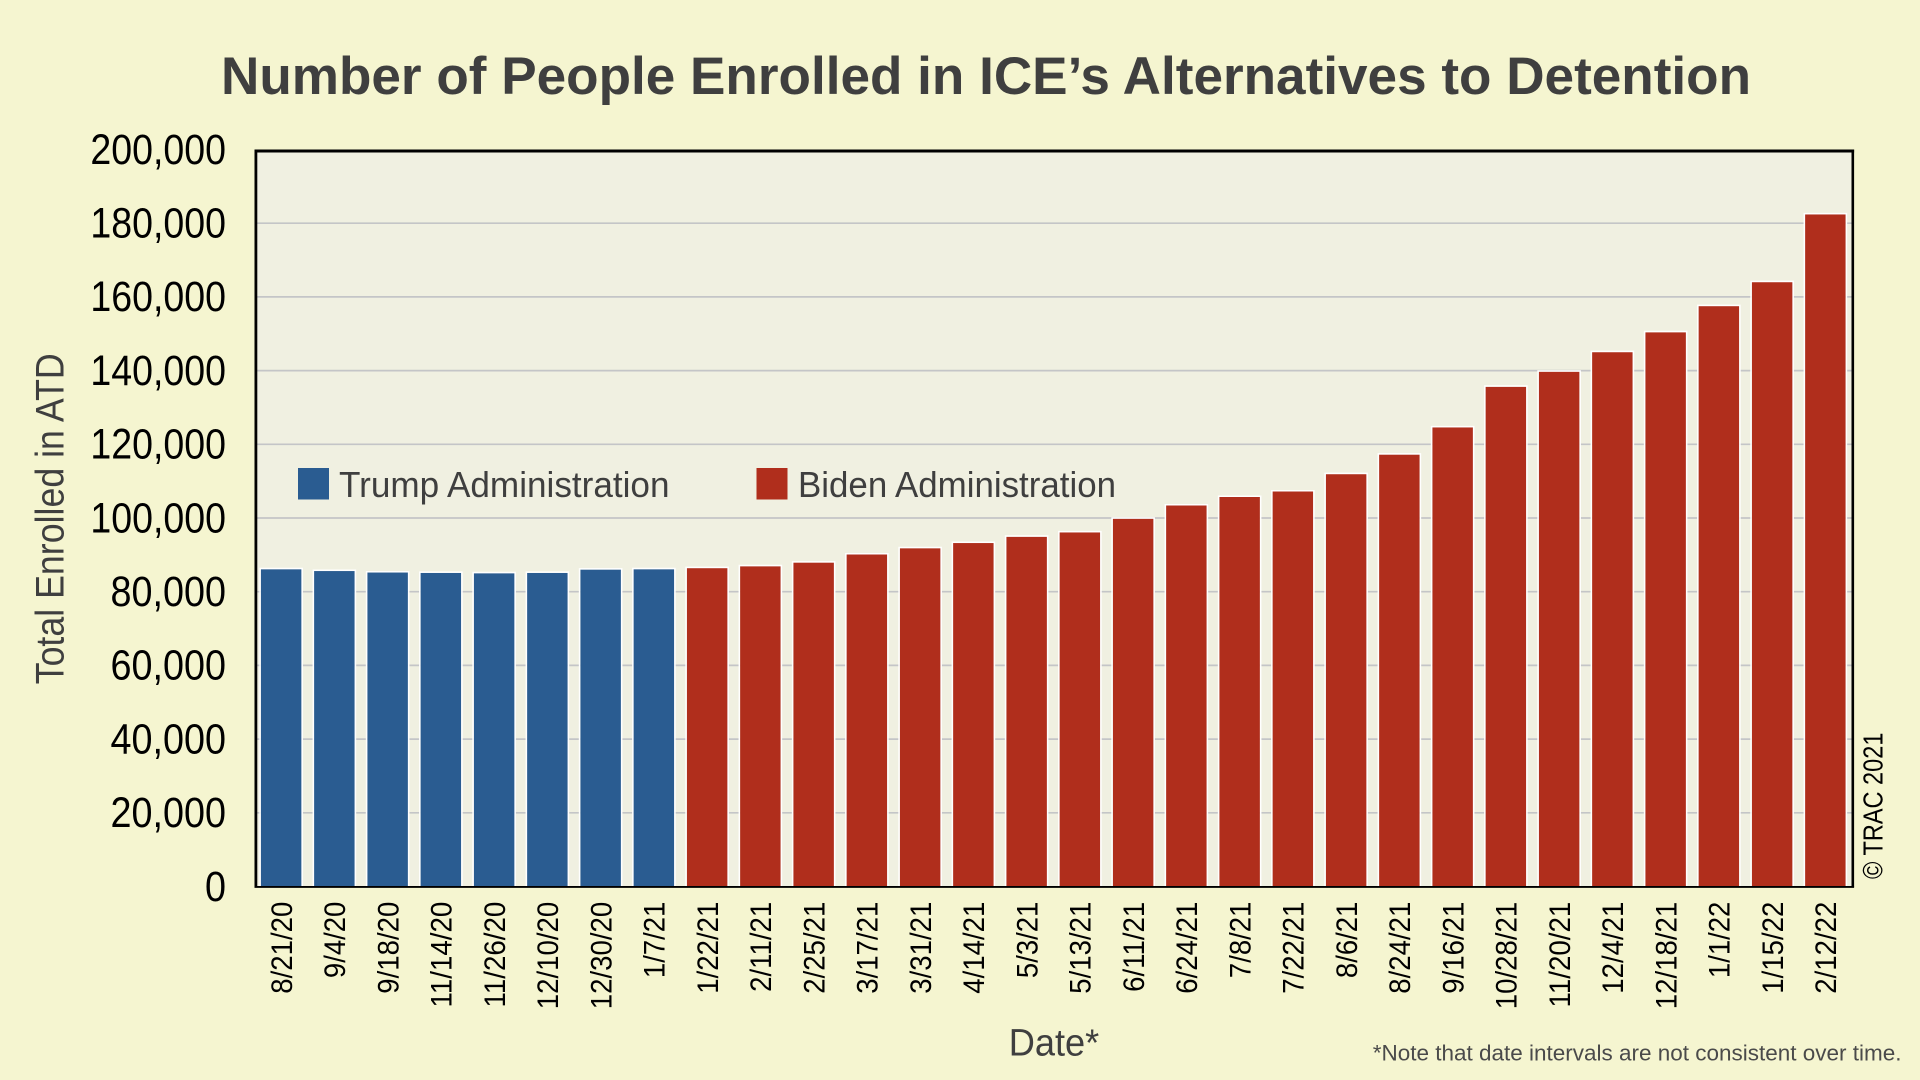  Describe the element at coordinates (974, 948) in the screenshot. I see `svg-text: 4/14/21` at that location.